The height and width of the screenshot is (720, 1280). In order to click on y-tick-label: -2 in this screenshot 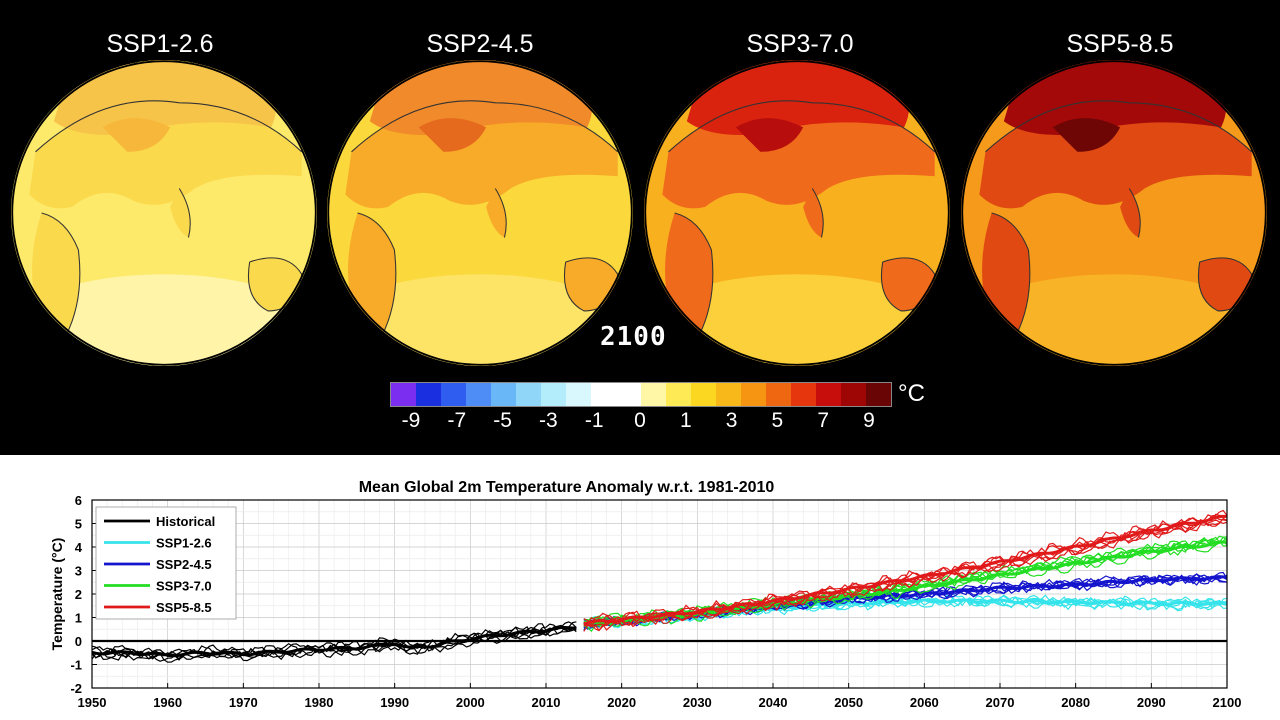, I will do `click(76, 688)`.